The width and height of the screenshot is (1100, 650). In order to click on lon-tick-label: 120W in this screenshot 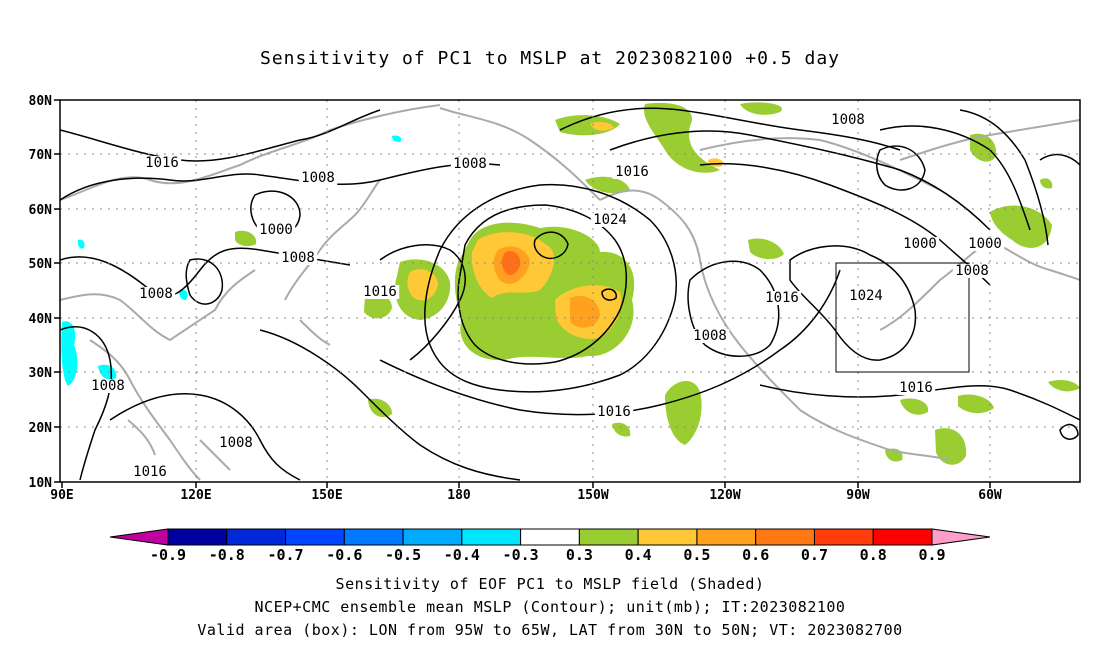, I will do `click(724, 495)`.